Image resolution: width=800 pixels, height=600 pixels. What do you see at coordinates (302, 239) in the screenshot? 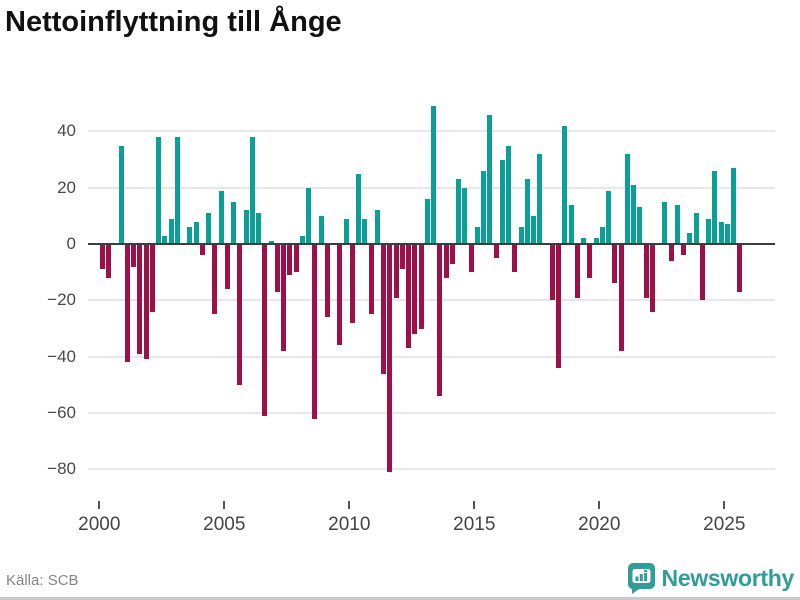
I see `bar-2008-Q1` at bounding box center [302, 239].